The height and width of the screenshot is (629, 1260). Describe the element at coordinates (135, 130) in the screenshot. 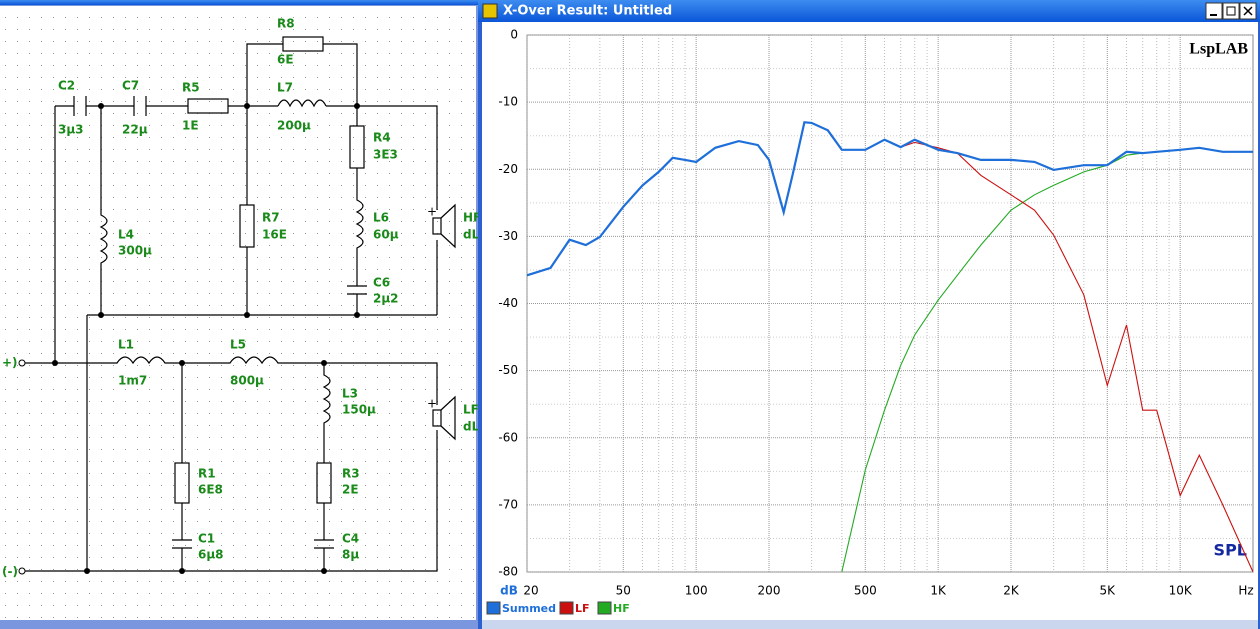

I see `component-value: 22µ` at that location.